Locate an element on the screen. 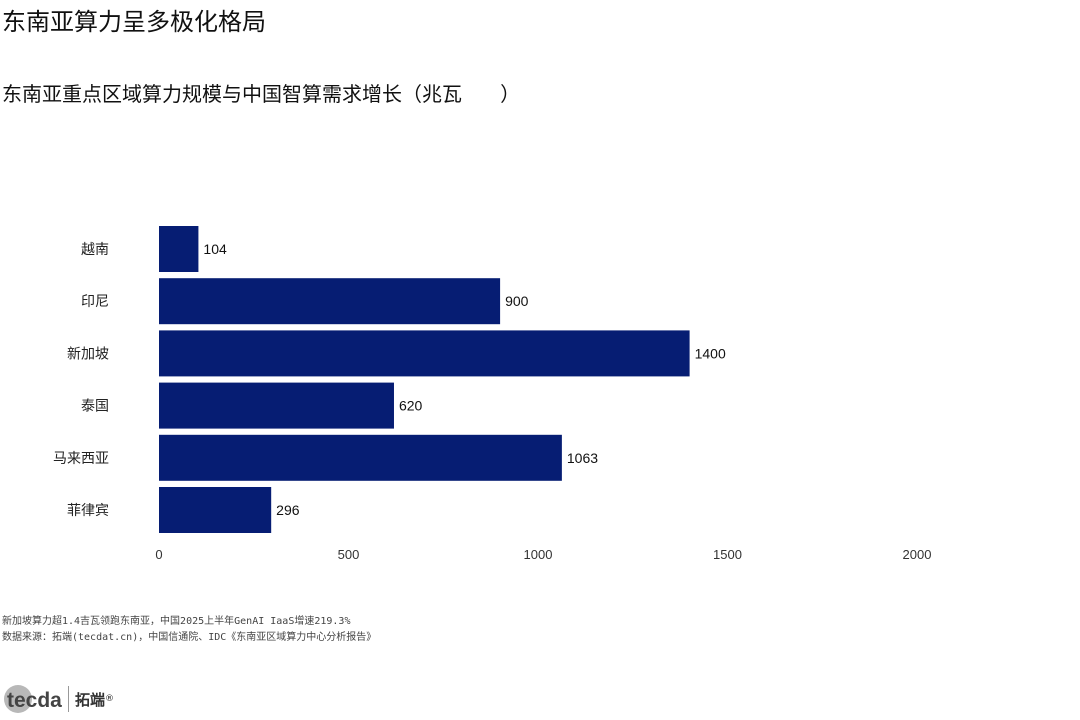 The height and width of the screenshot is (720, 1080). category-label: 越南 is located at coordinates (95, 250).